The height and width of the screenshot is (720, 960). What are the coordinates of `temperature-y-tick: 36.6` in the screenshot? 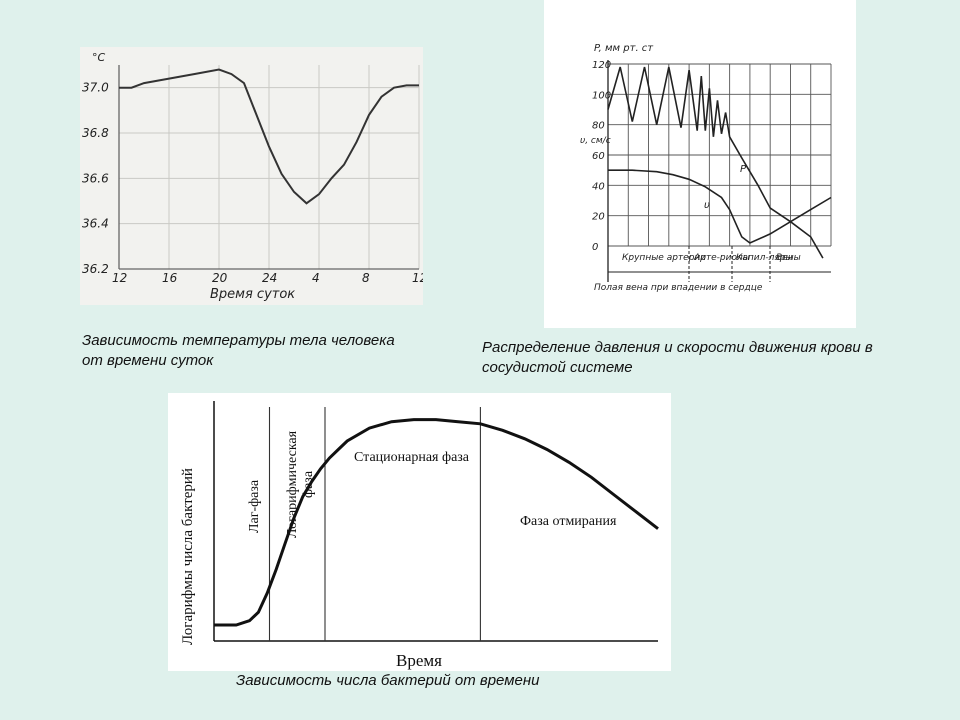 It's located at (95, 178).